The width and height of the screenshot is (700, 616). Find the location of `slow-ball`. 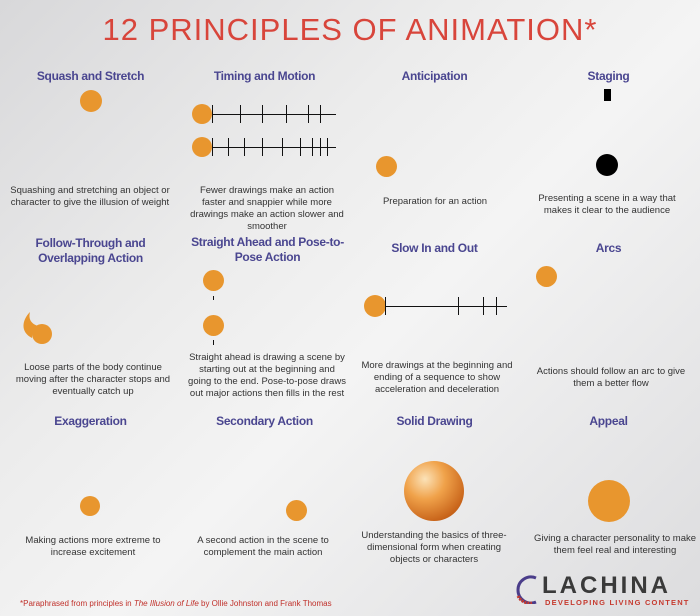

slow-ball is located at coordinates (375, 306).